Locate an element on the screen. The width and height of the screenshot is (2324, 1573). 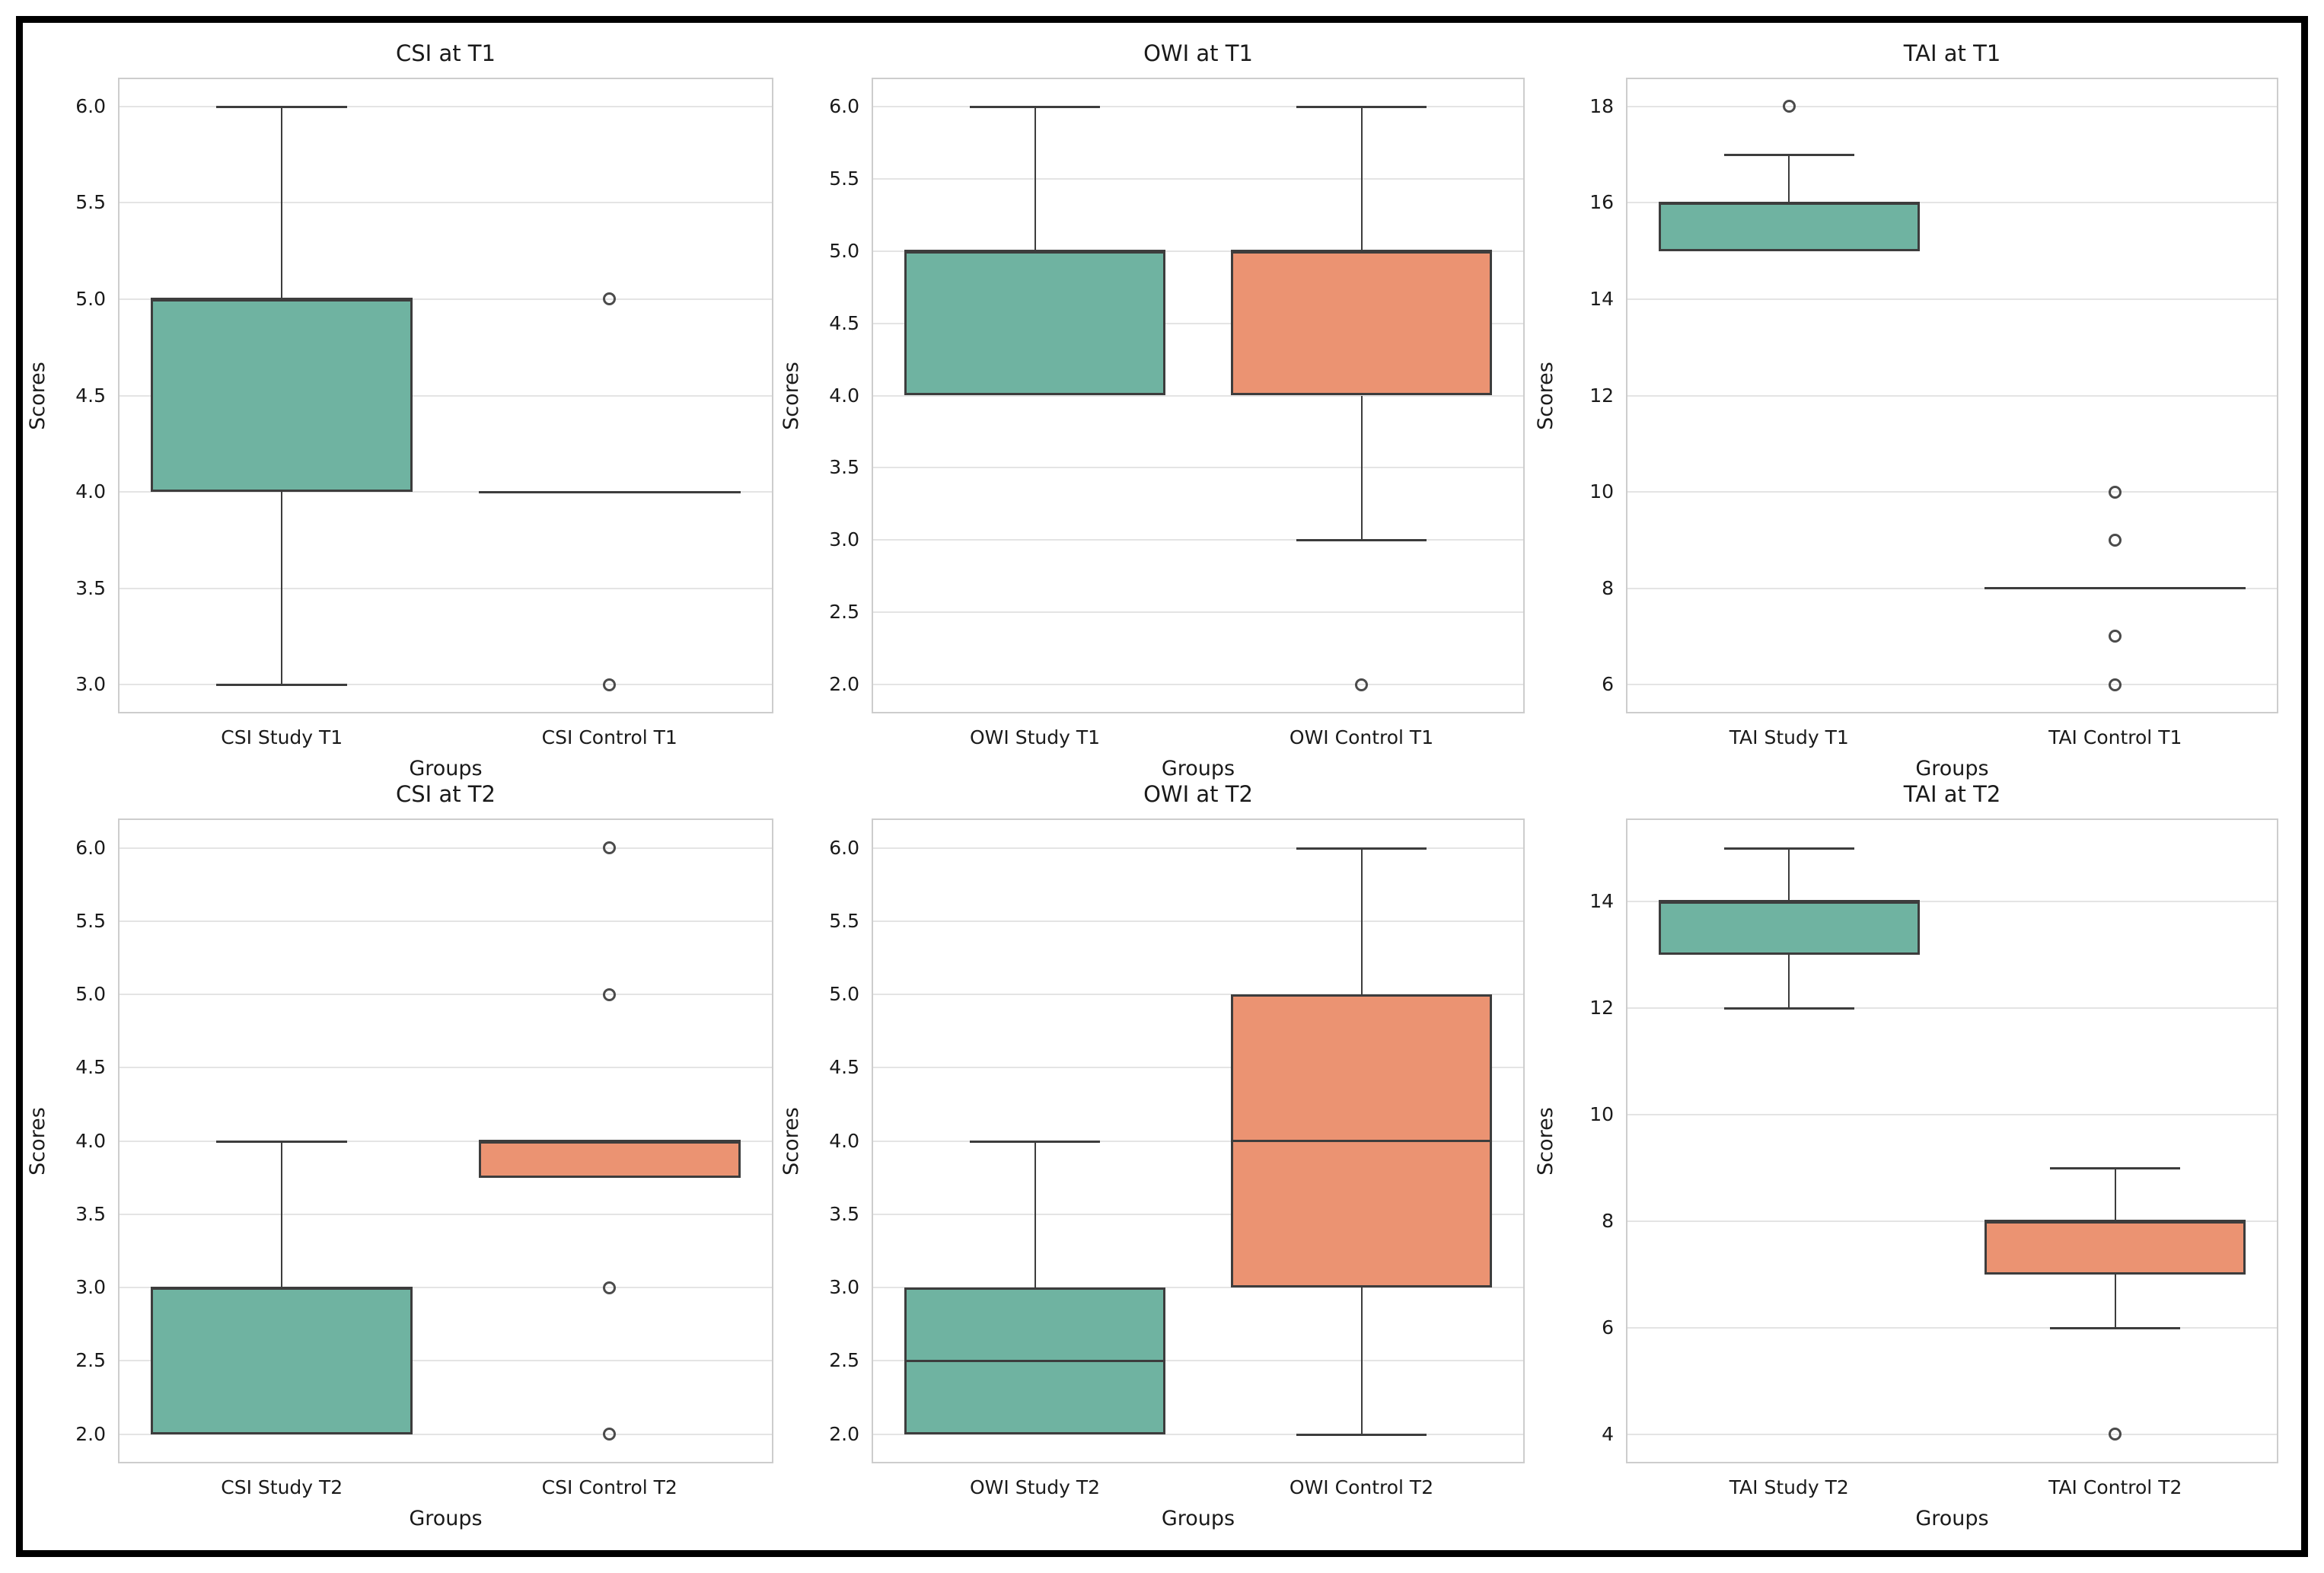
plot-title-tai-at-t1: TAI at T1 is located at coordinates (1952, 53).